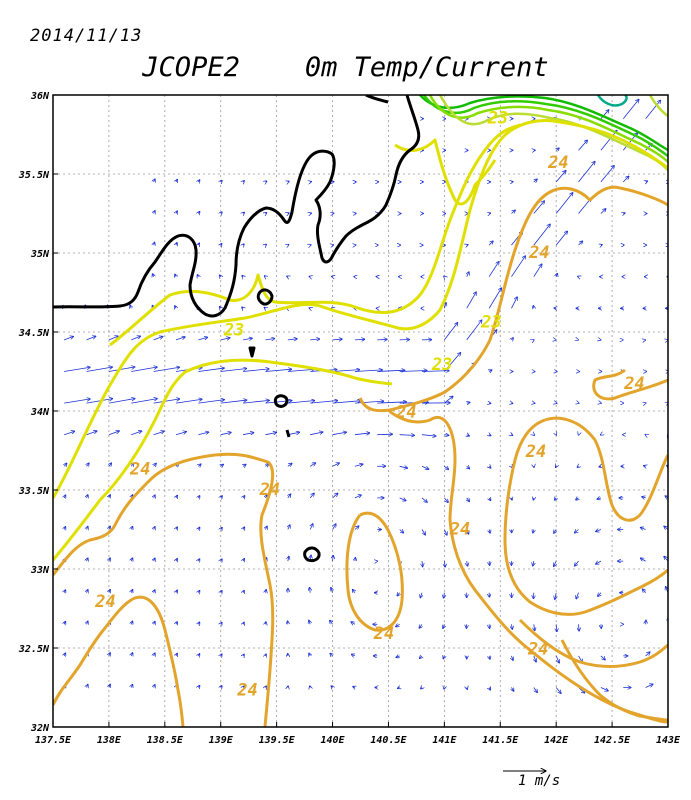  I want to click on scale-vector-label: 1 m/s, so click(539, 781).